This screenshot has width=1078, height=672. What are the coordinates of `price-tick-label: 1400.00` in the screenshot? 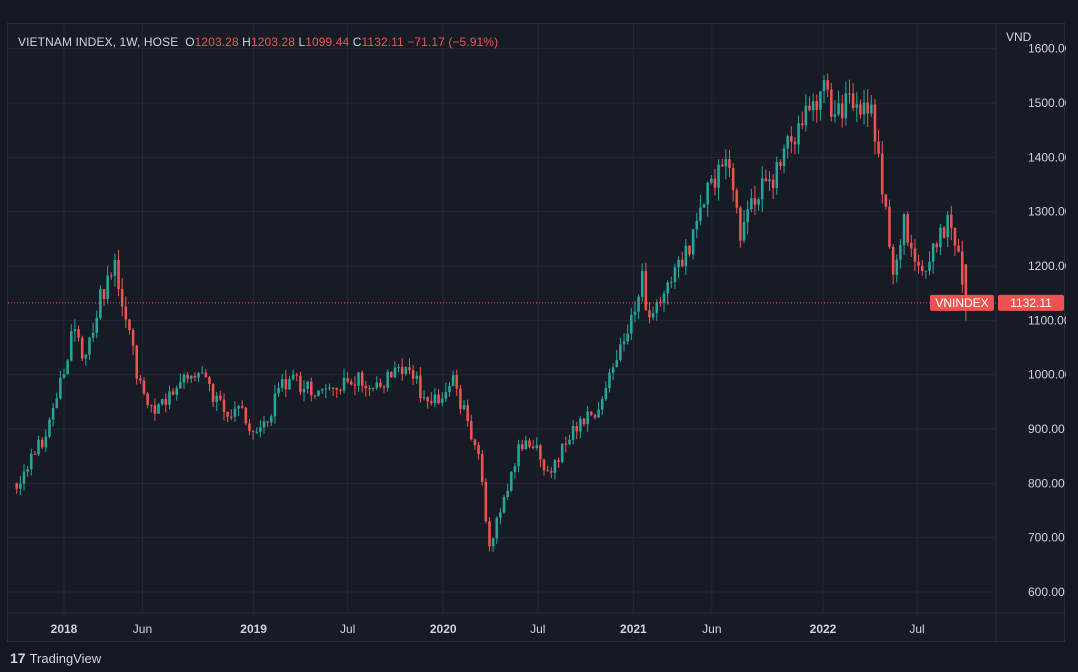 It's located at (1047, 157).